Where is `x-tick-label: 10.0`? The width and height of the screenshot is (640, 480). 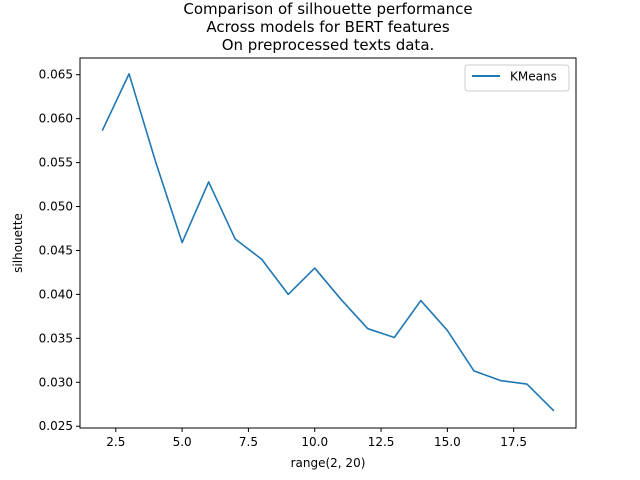
x-tick-label: 10.0 is located at coordinates (314, 442).